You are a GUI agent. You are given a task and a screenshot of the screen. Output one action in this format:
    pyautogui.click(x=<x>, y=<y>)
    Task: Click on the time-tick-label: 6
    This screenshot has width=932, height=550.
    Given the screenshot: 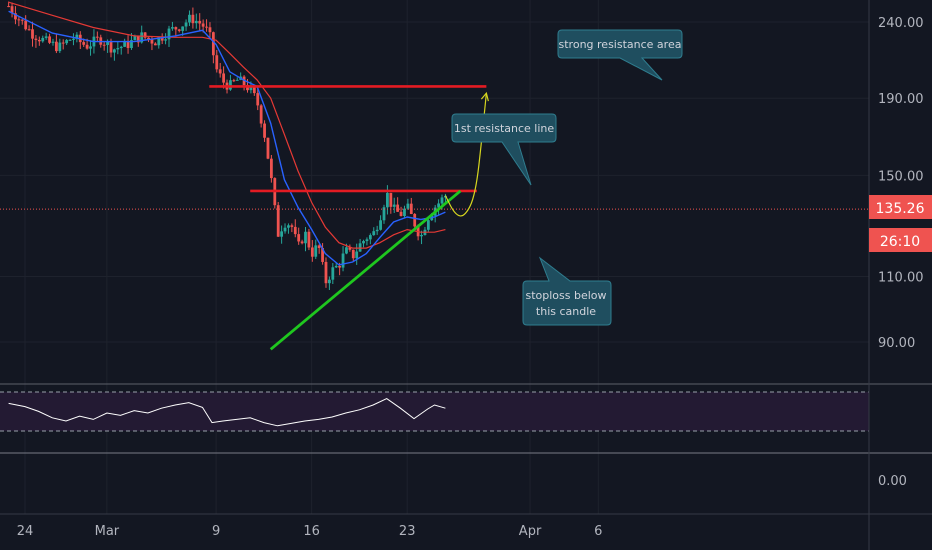 What is the action you would take?
    pyautogui.click(x=598, y=531)
    